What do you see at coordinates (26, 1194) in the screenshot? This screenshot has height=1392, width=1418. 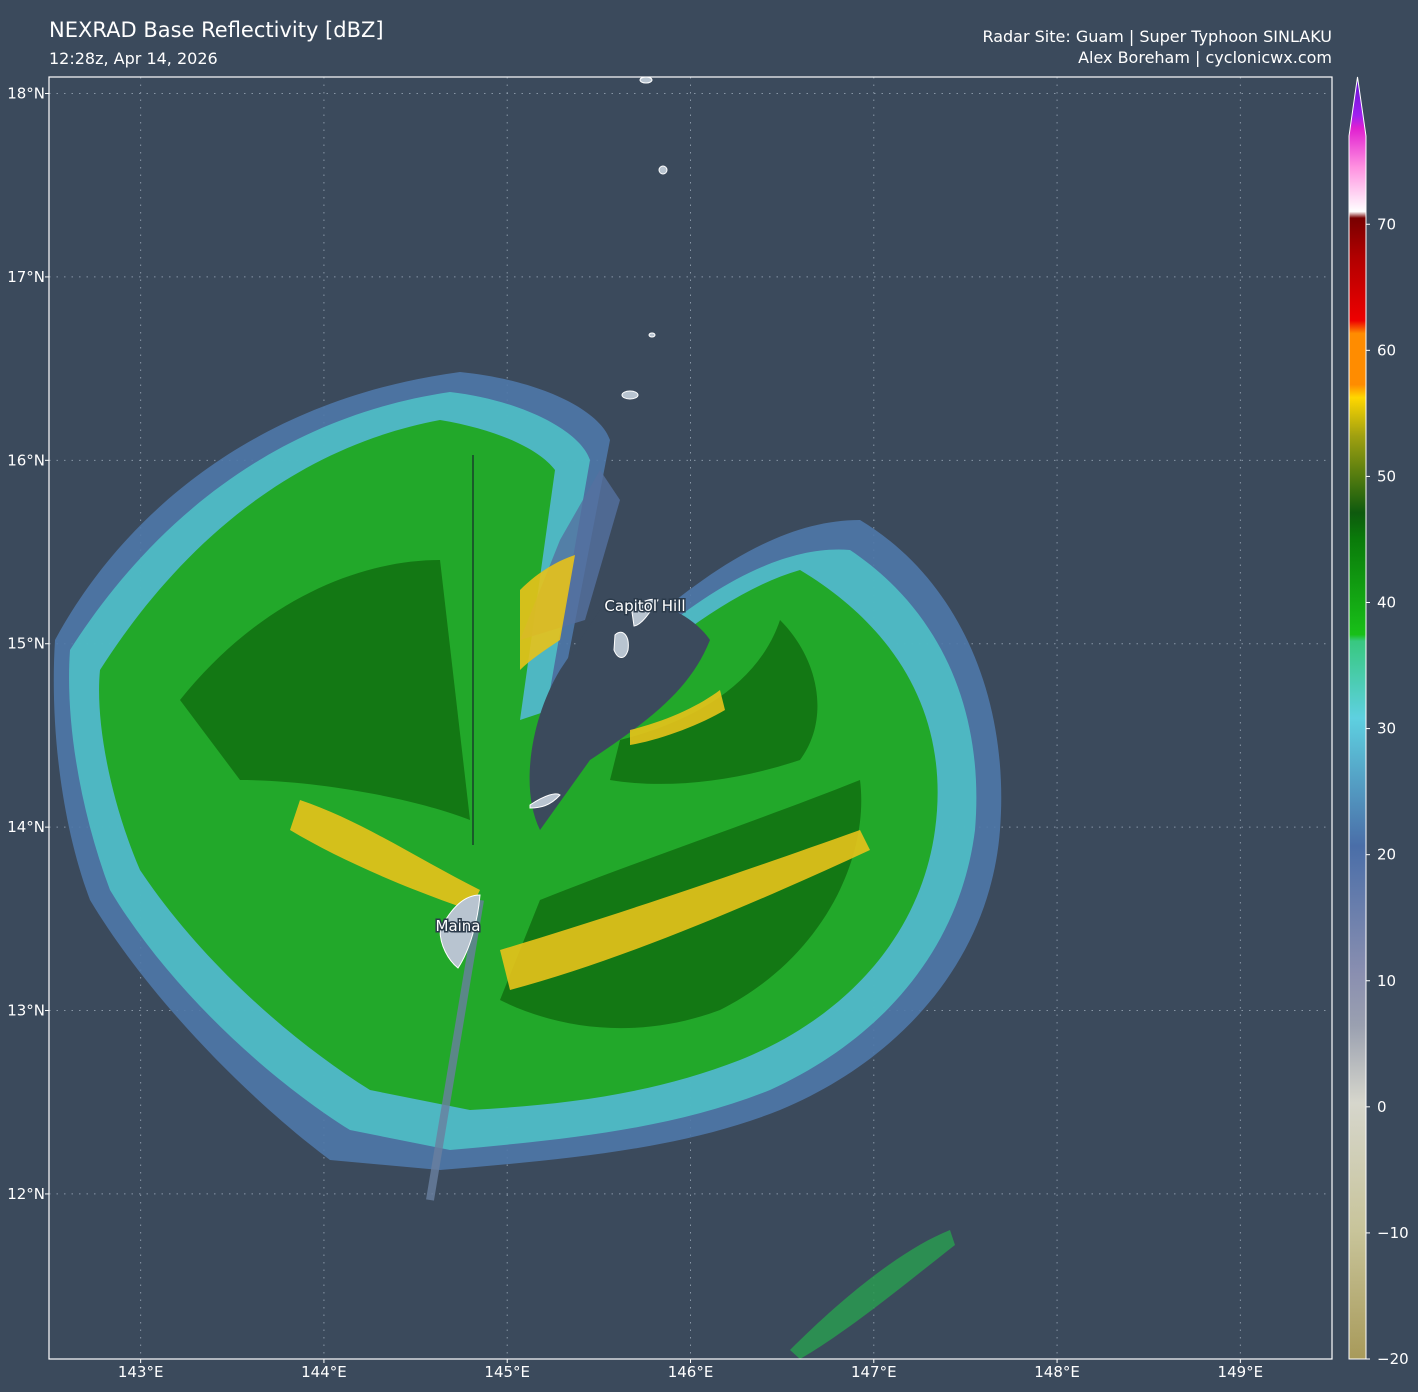 I see `y-tick-label: 12°N` at bounding box center [26, 1194].